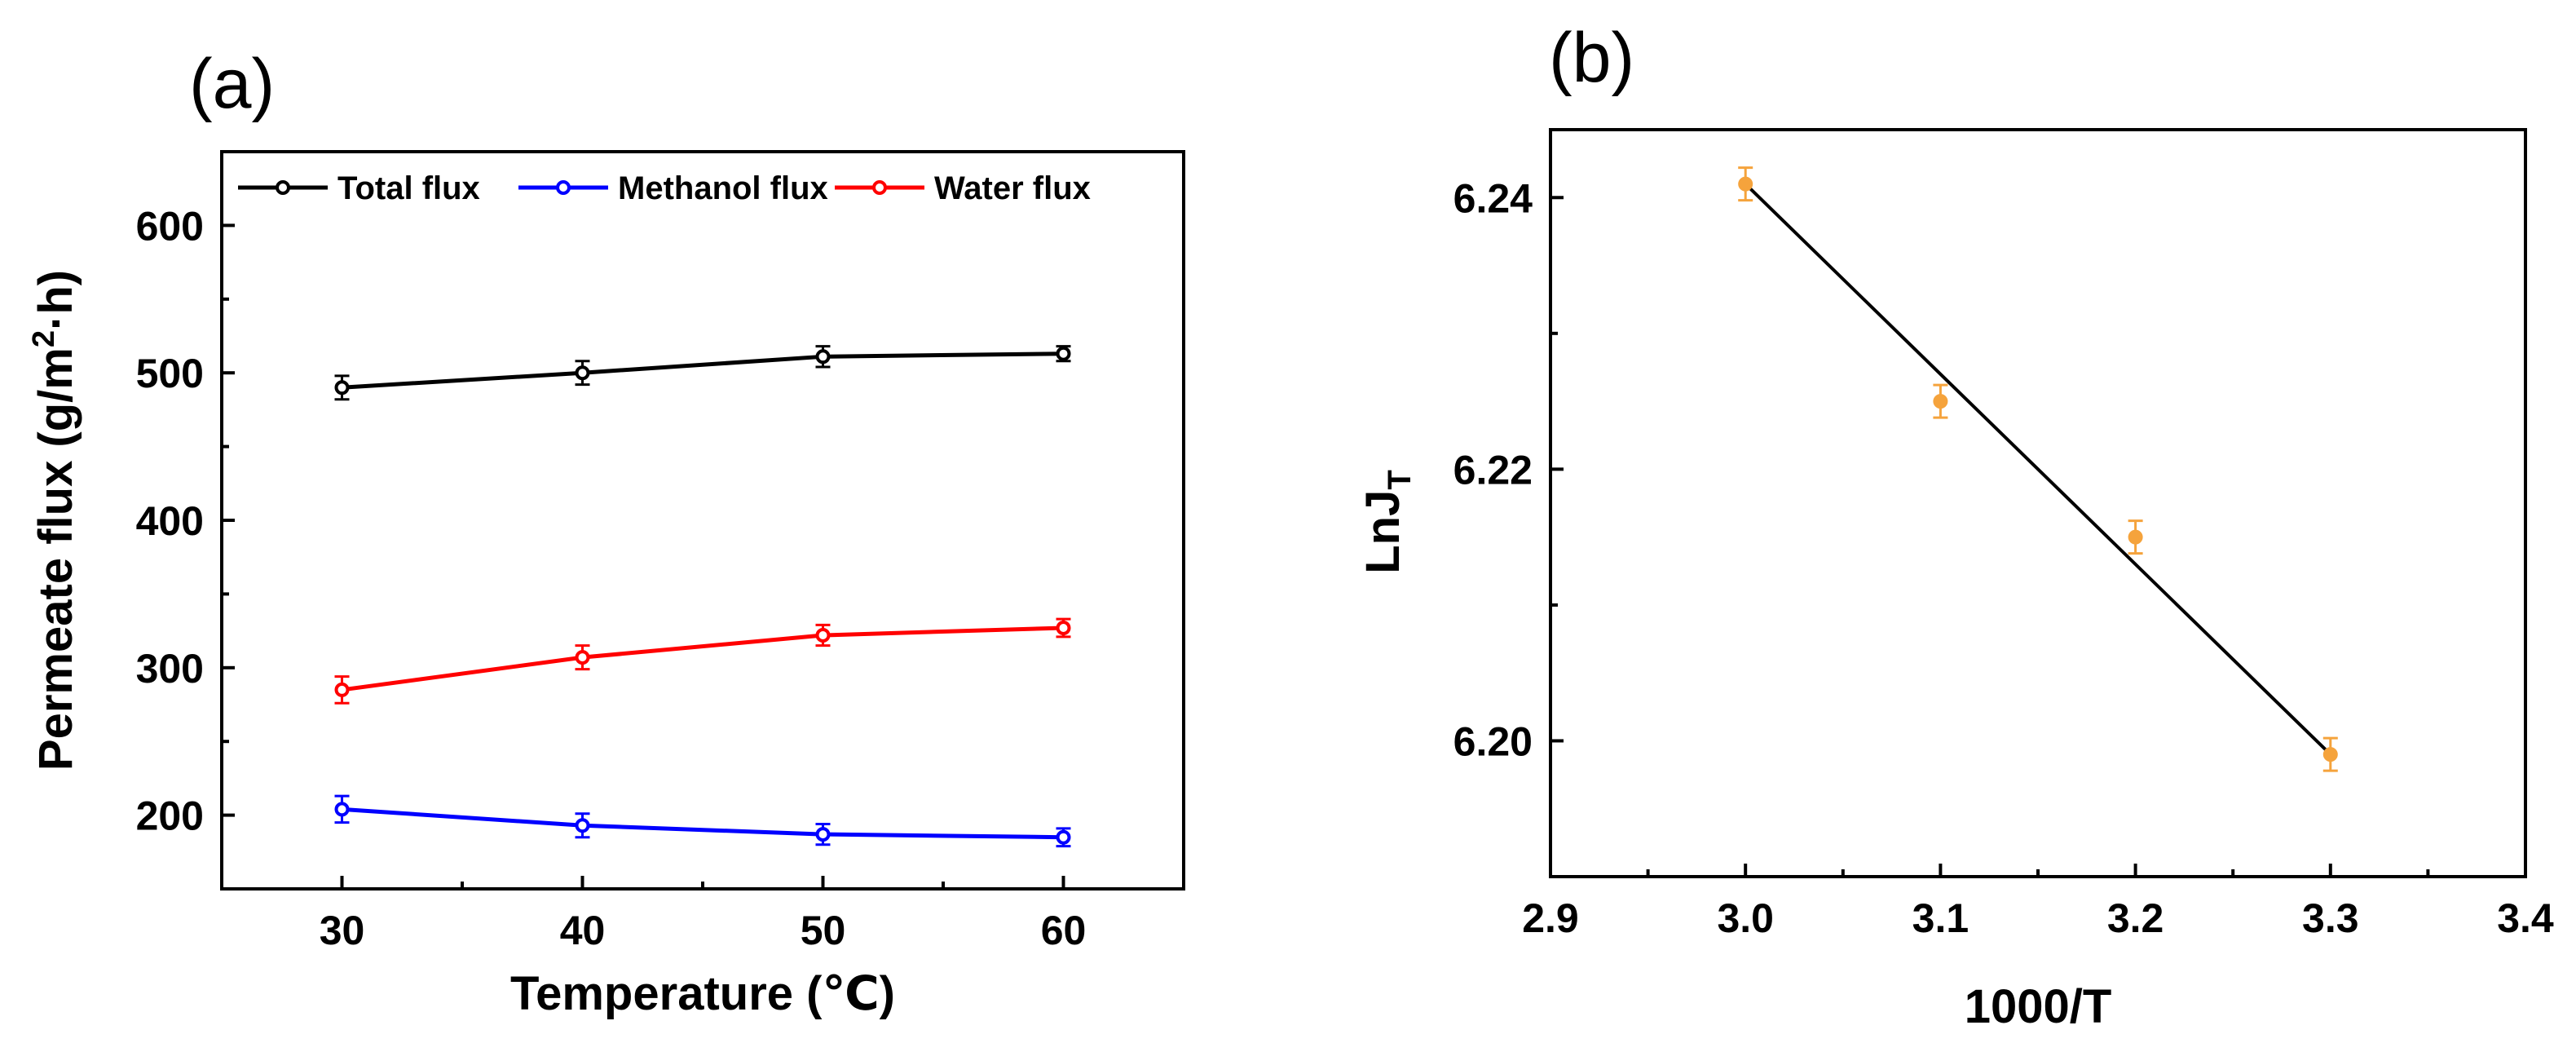 The width and height of the screenshot is (2576, 1043). What do you see at coordinates (55, 559) in the screenshot?
I see `panel-a-y-axis-title-main: Permeate flux (g/m` at bounding box center [55, 559].